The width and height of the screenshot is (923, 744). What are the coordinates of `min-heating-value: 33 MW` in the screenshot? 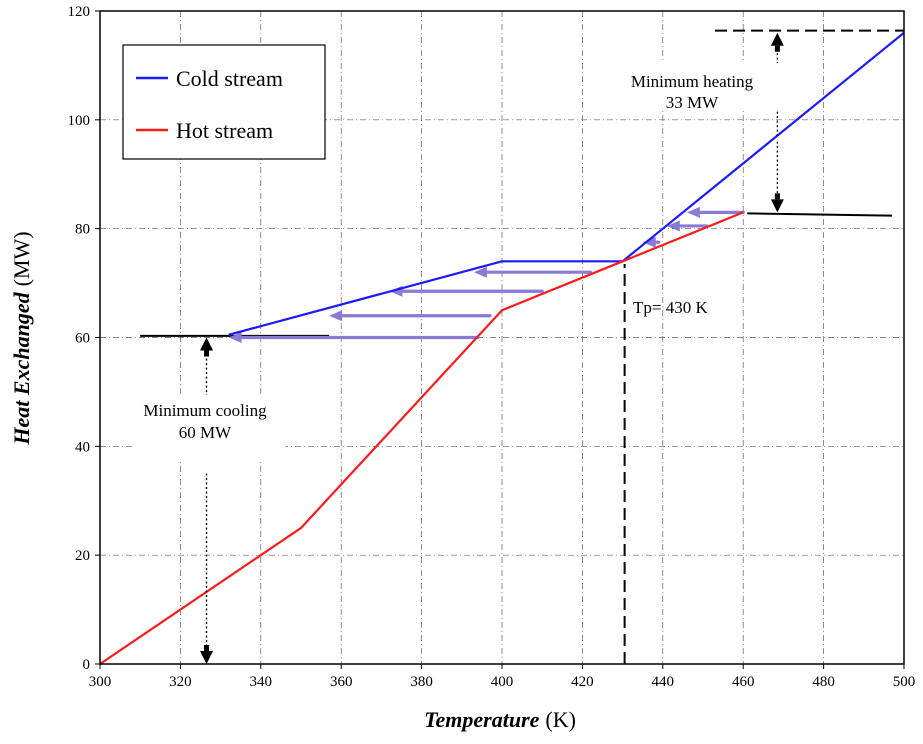 It's located at (692, 102).